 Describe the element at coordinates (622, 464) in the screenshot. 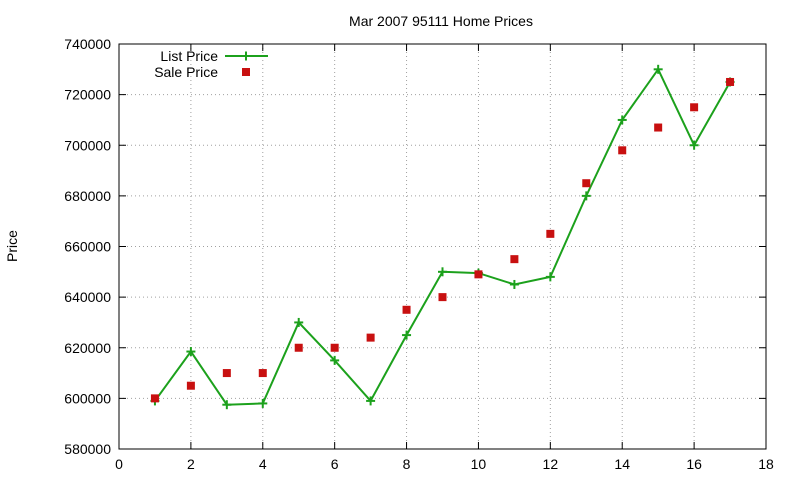

I see `x-tick-label: 14` at that location.